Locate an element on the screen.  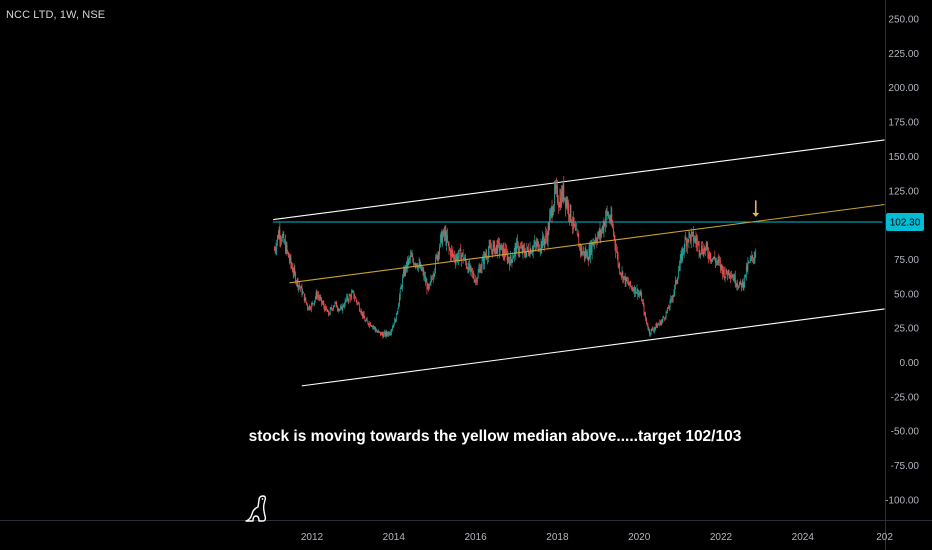
x-tick-label: 202 is located at coordinates (884, 537).